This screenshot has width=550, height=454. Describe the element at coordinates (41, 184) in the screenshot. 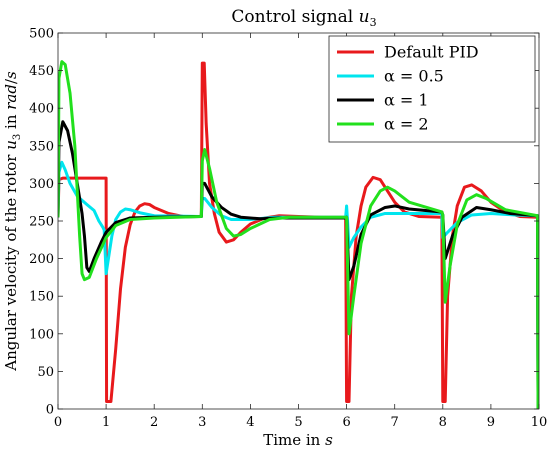

I see `y-tick-label-6: 300` at that location.